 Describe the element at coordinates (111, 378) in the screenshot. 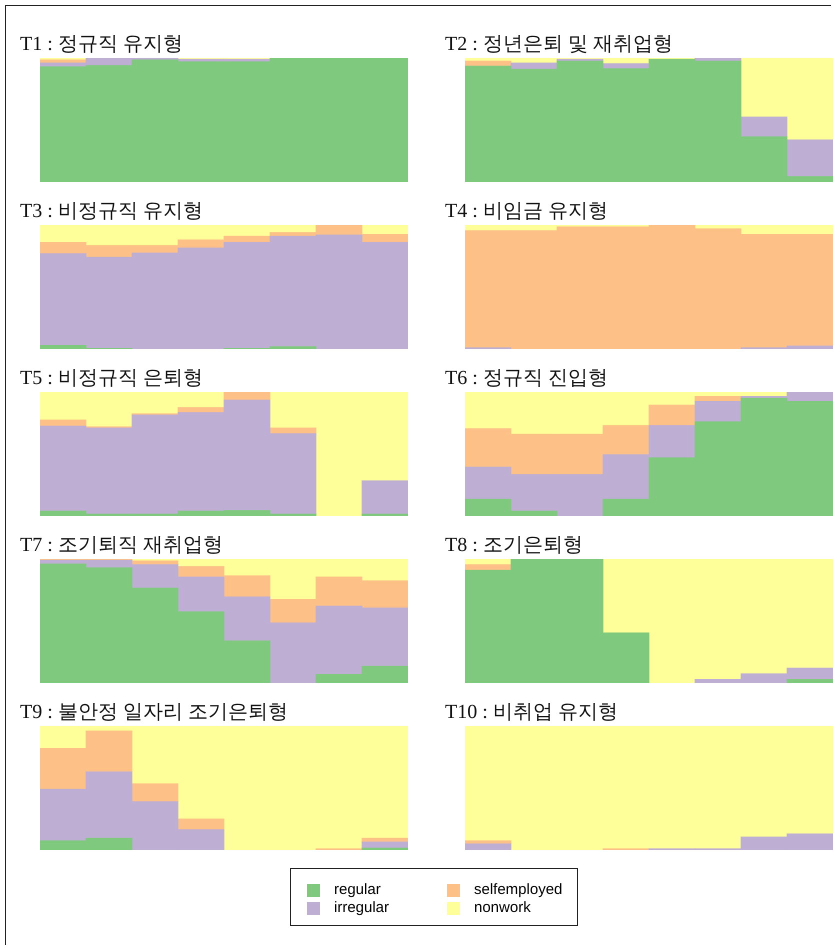

I see `chart-title: T5 : 비정규직 은퇴형` at that location.